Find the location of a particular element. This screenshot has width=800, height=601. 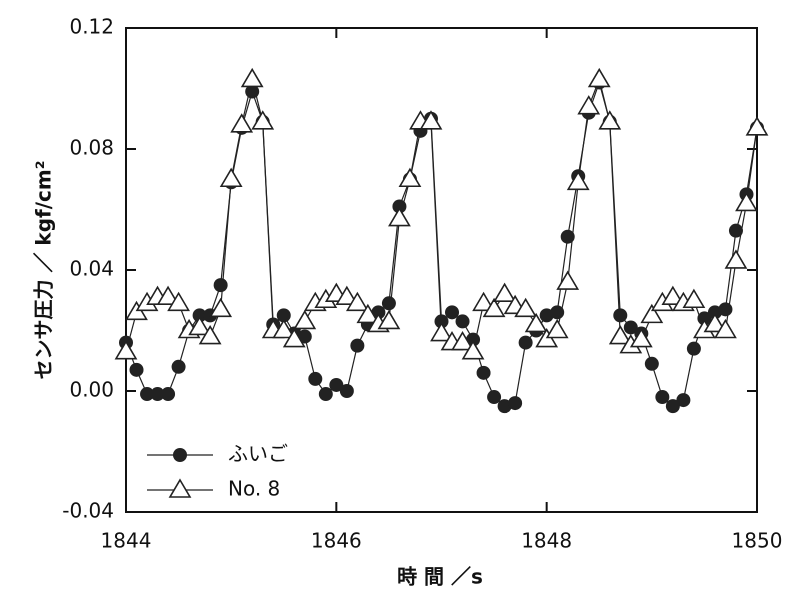

legend-label: ふいご is located at coordinates (258, 454).